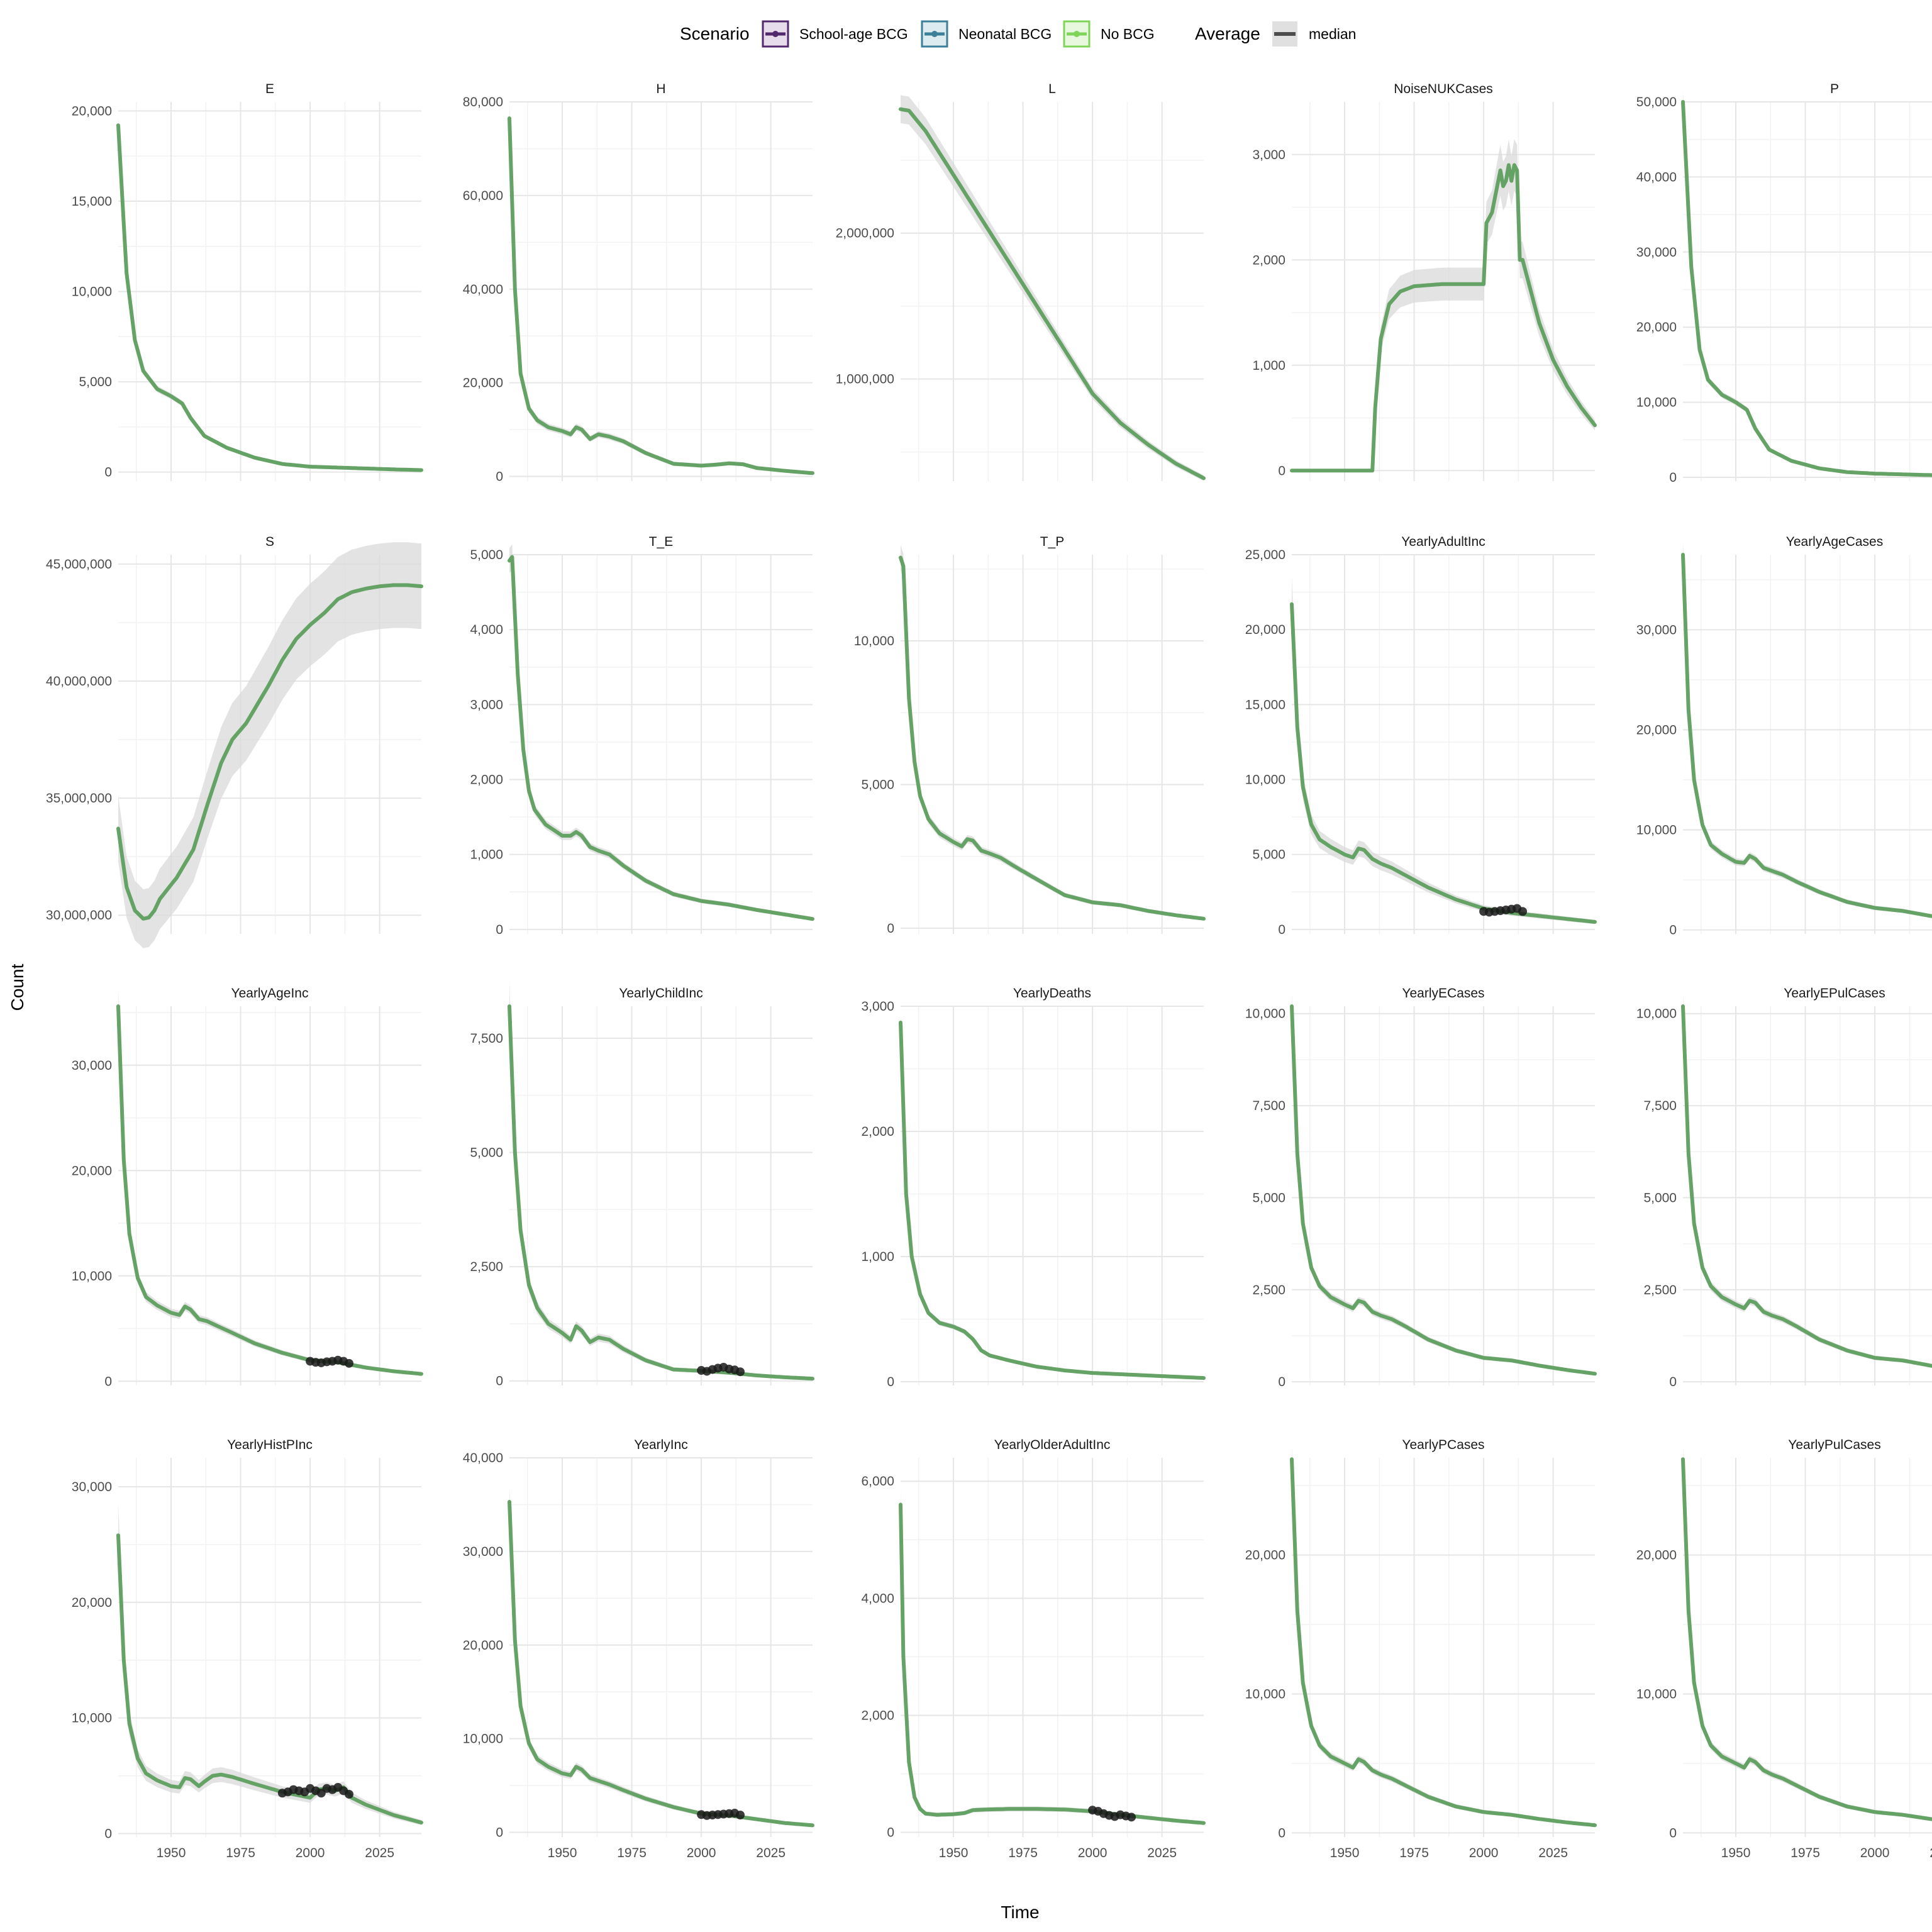  What do you see at coordinates (1265, 555) in the screenshot?
I see `y-tick-label: 25,000` at bounding box center [1265, 555].